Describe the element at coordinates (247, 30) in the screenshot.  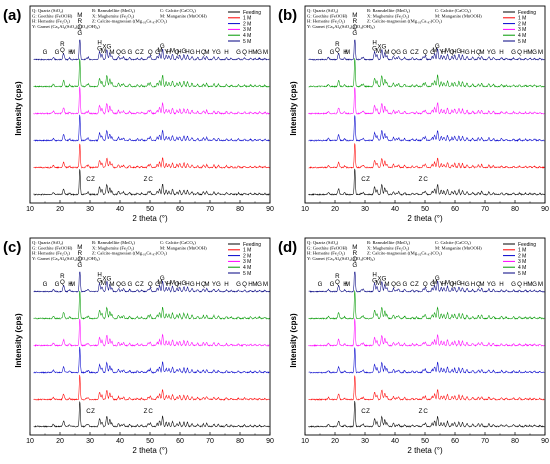
I see `legend-label: 3 M` at that location.